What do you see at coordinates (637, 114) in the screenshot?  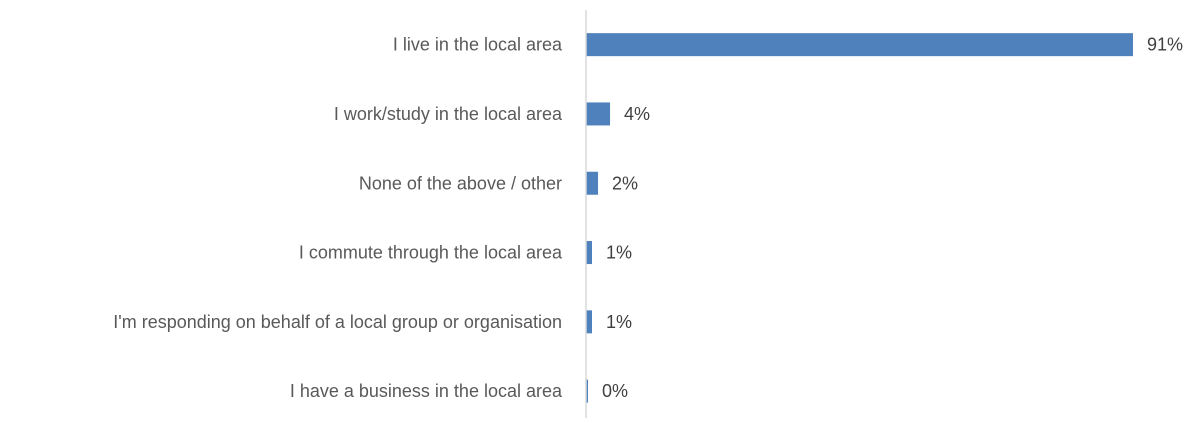 I see `value-label-1: 4%` at bounding box center [637, 114].